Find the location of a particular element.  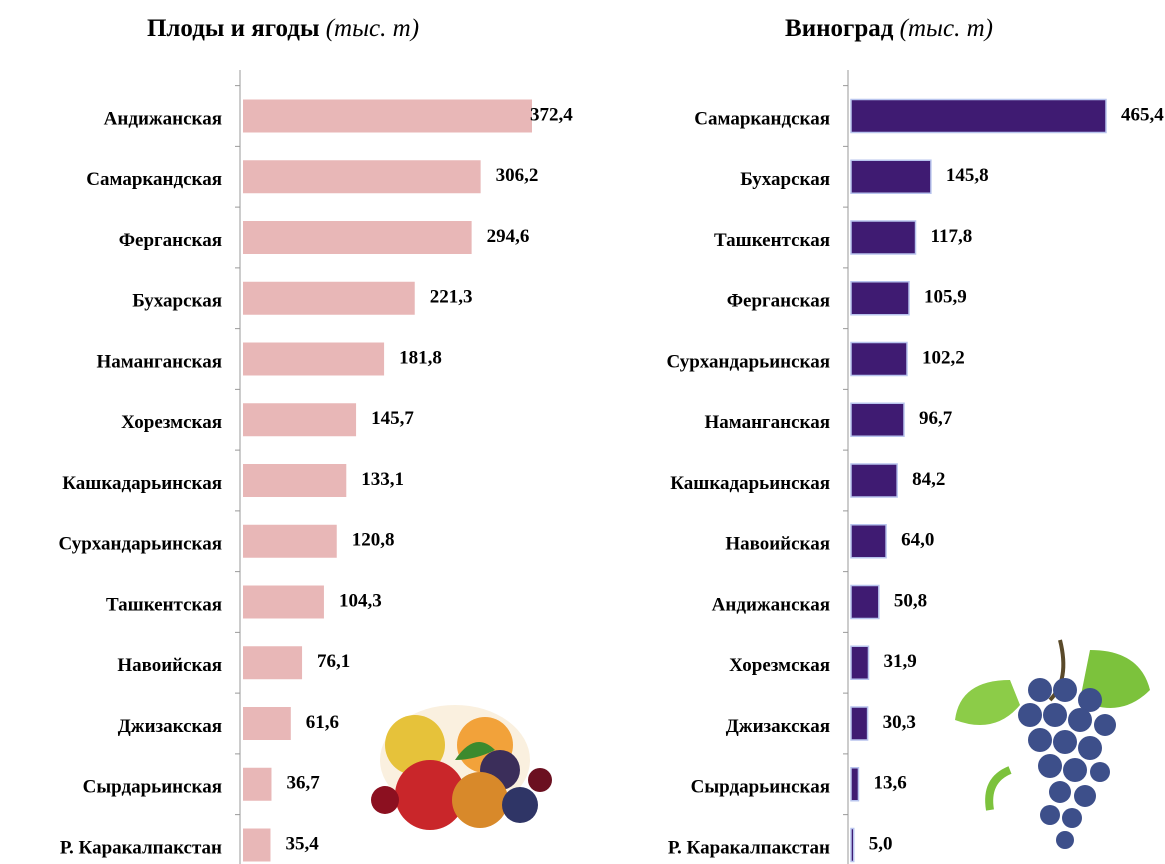

value-label: 64,0 is located at coordinates (917, 540).